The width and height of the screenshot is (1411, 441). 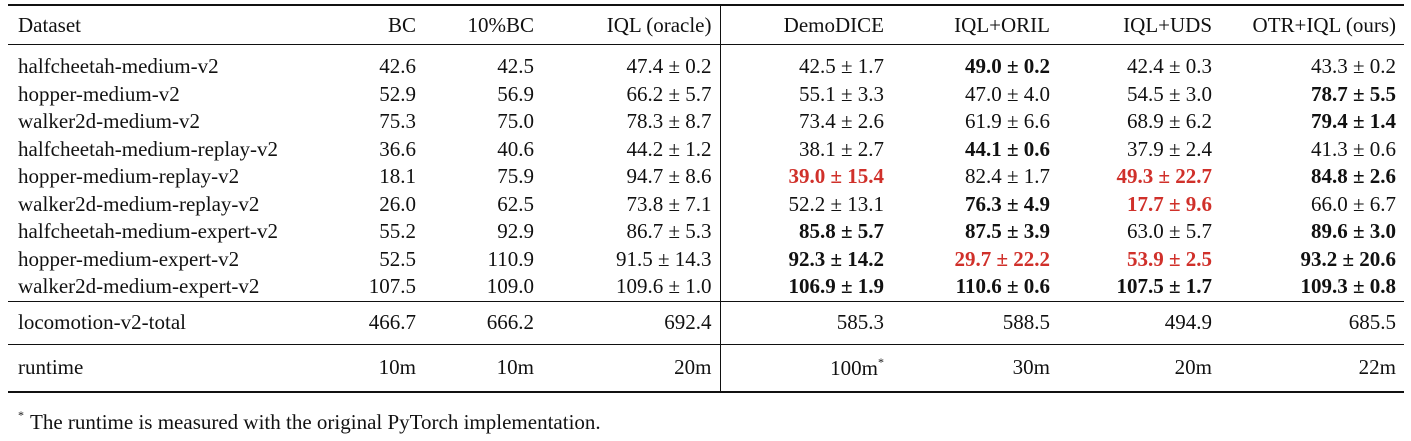 I want to click on table-cell: 55.2, so click(x=397, y=231).